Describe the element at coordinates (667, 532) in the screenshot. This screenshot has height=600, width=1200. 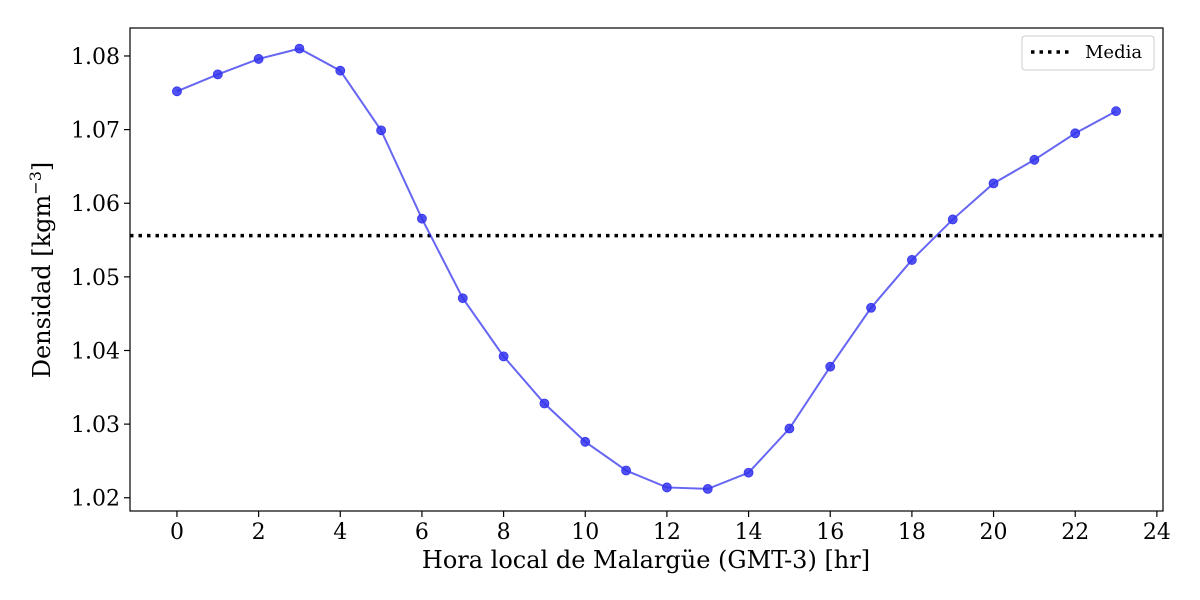
I see `x-tick-label: 12` at that location.